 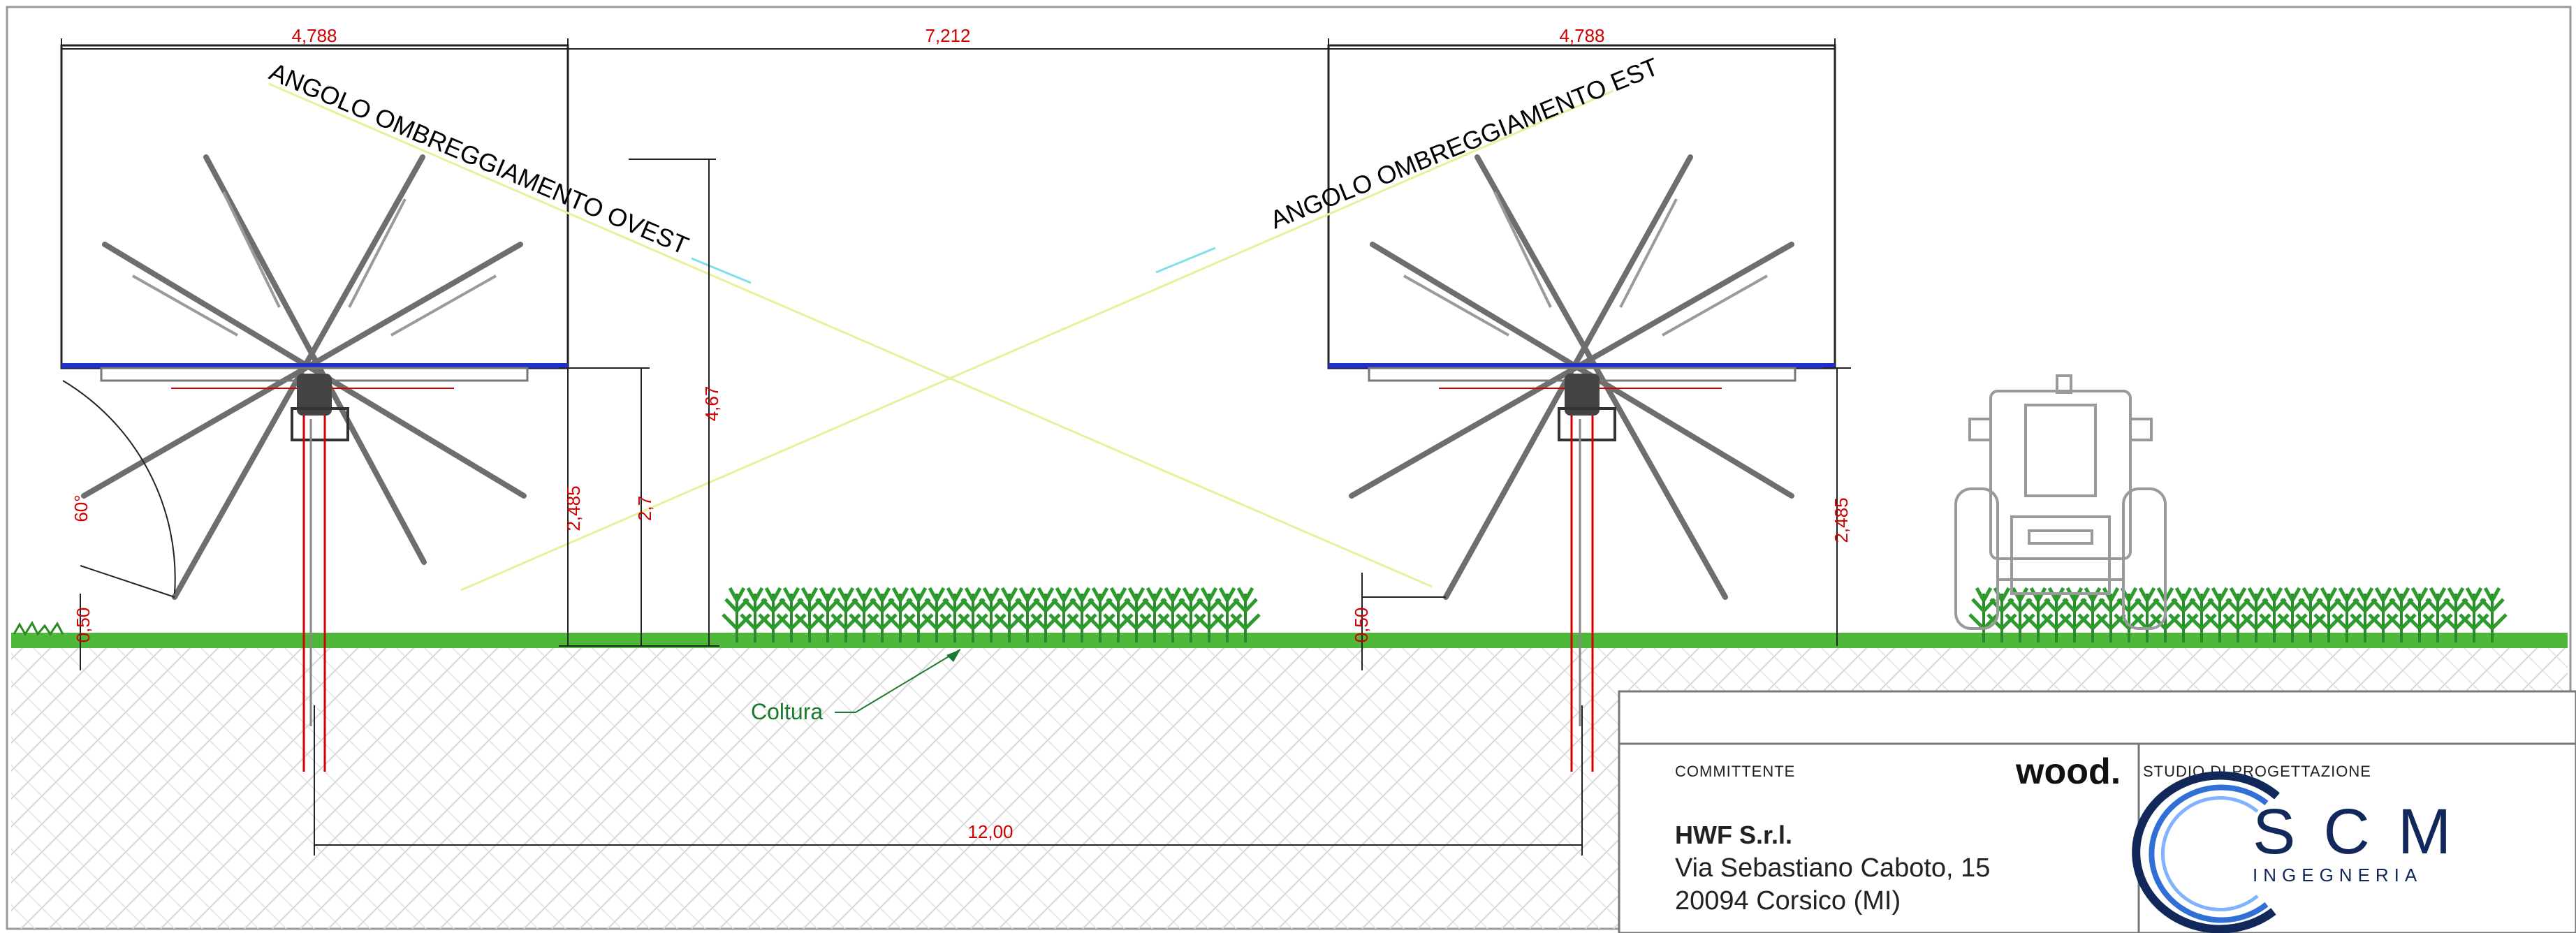 What do you see at coordinates (2366, 831) in the screenshot?
I see `studio-logo-main: SCM` at bounding box center [2366, 831].